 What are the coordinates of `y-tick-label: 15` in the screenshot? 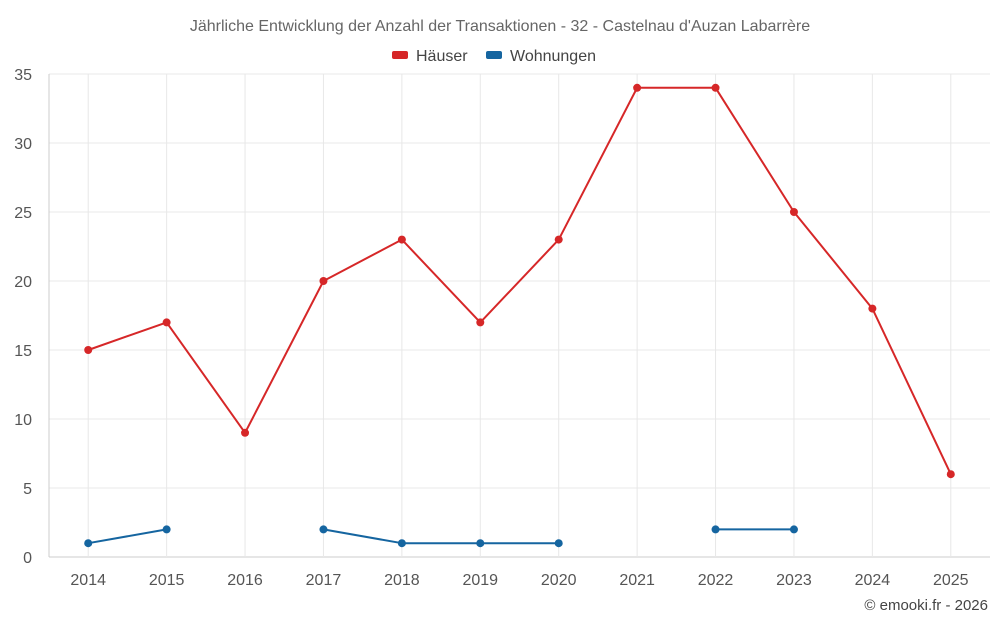 It's located at (23, 351).